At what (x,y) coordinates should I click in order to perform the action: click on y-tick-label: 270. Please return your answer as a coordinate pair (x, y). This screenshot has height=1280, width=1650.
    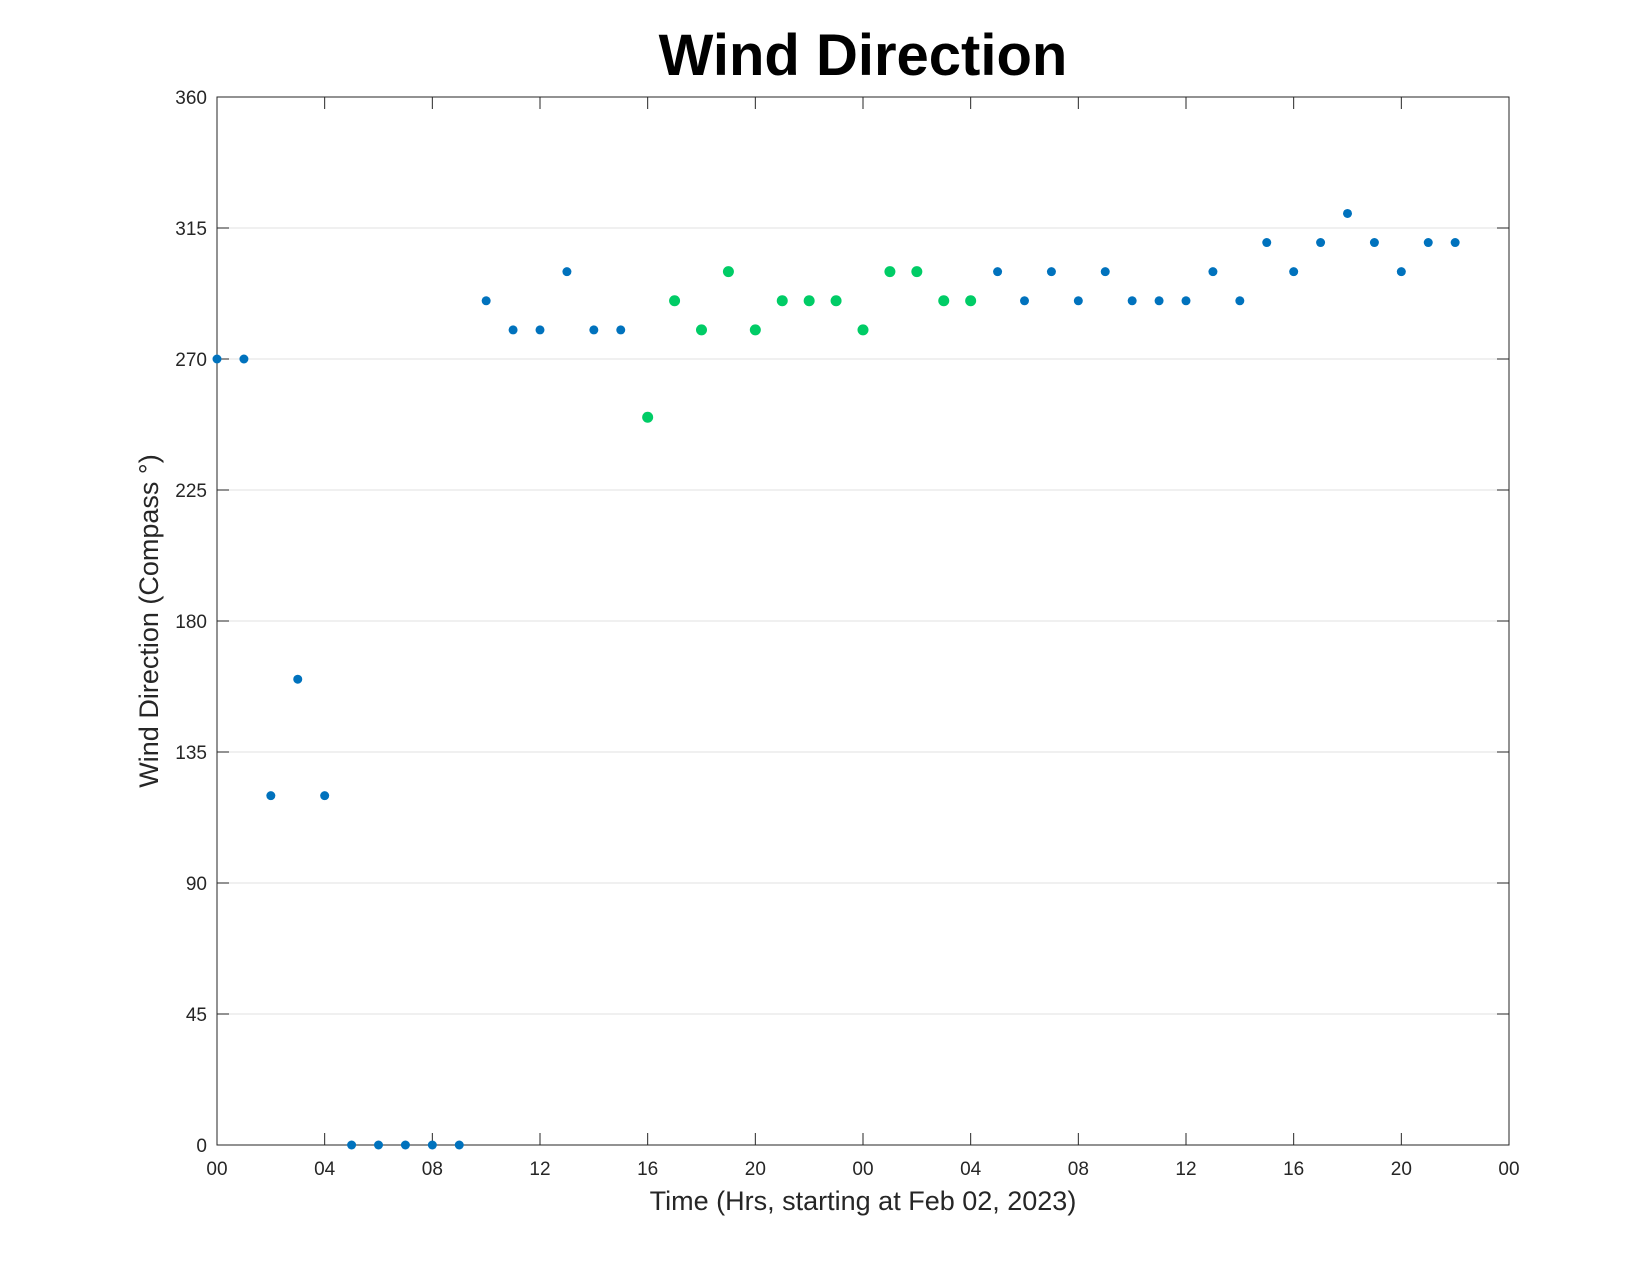
    Looking at the image, I should click on (191, 360).